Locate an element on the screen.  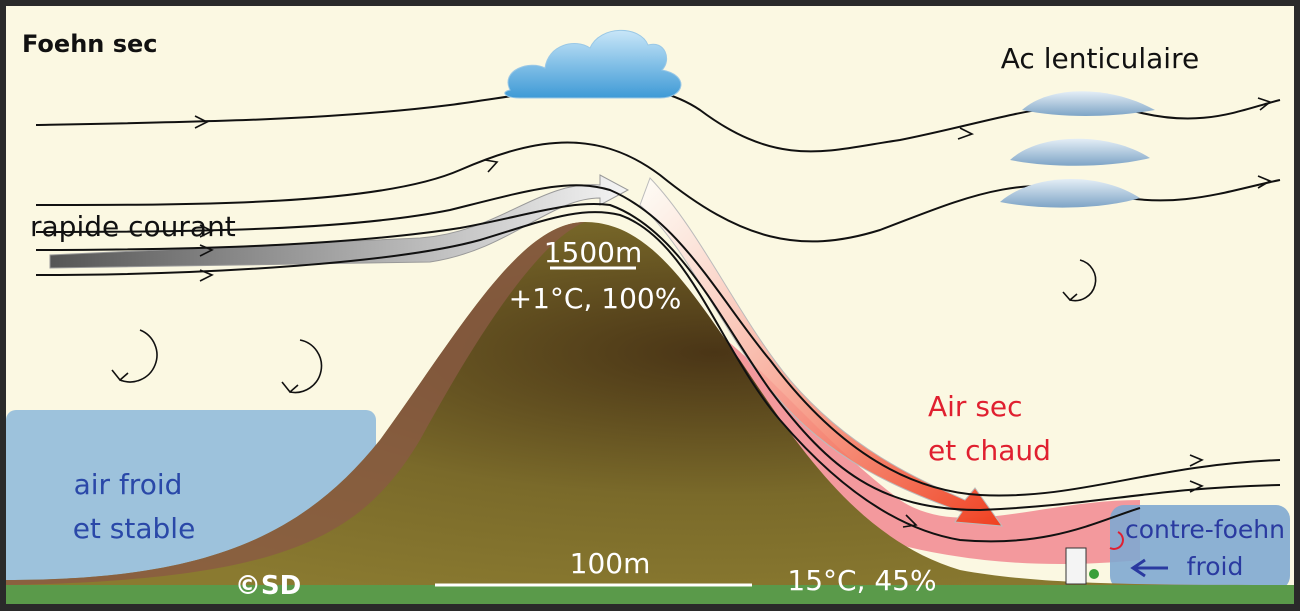
valley-conditions: 15°C, 45% is located at coordinates (861, 580).